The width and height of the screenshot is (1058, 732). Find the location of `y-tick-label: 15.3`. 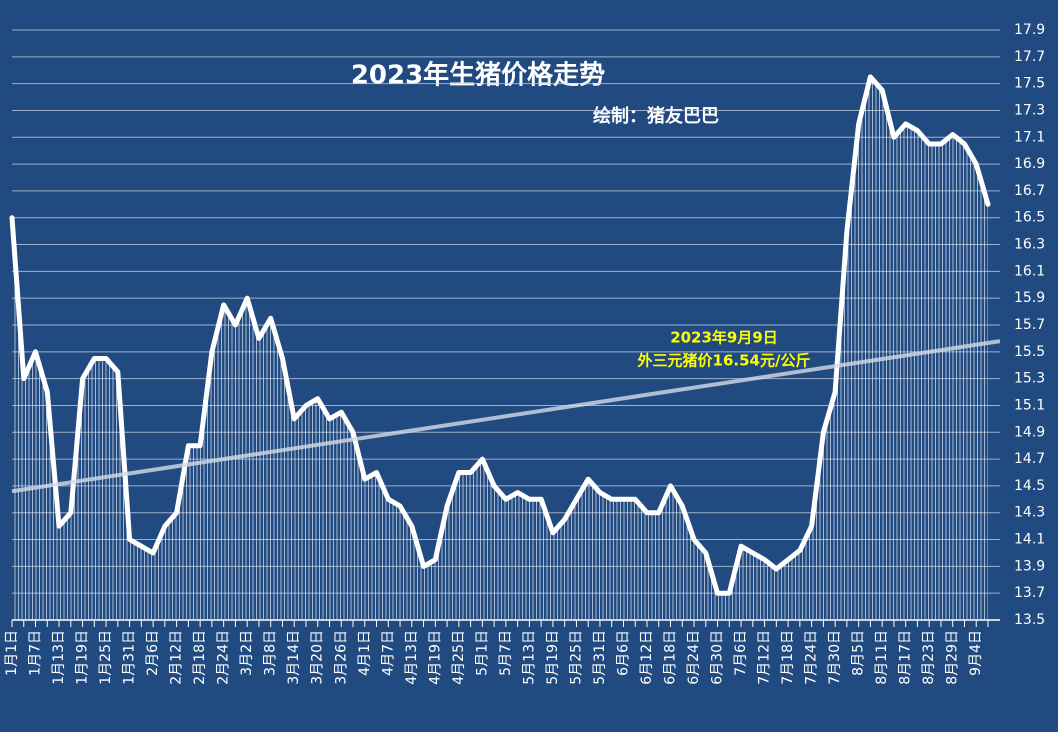

y-tick-label: 15.3 is located at coordinates (1029, 379).